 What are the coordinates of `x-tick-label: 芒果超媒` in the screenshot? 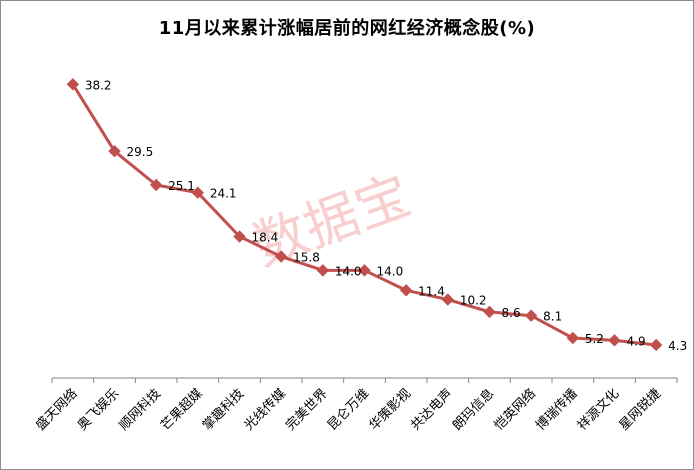 It's located at (182, 410).